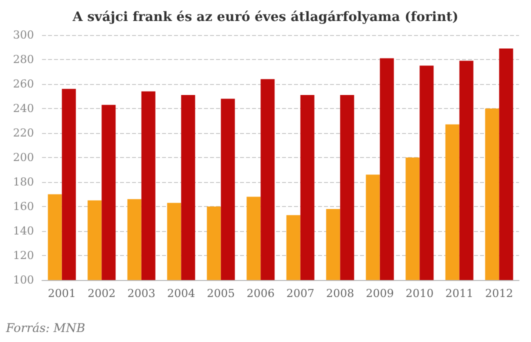 The width and height of the screenshot is (531, 342). Describe the element at coordinates (23, 255) in the screenshot. I see `y-tick-label: 120` at that location.